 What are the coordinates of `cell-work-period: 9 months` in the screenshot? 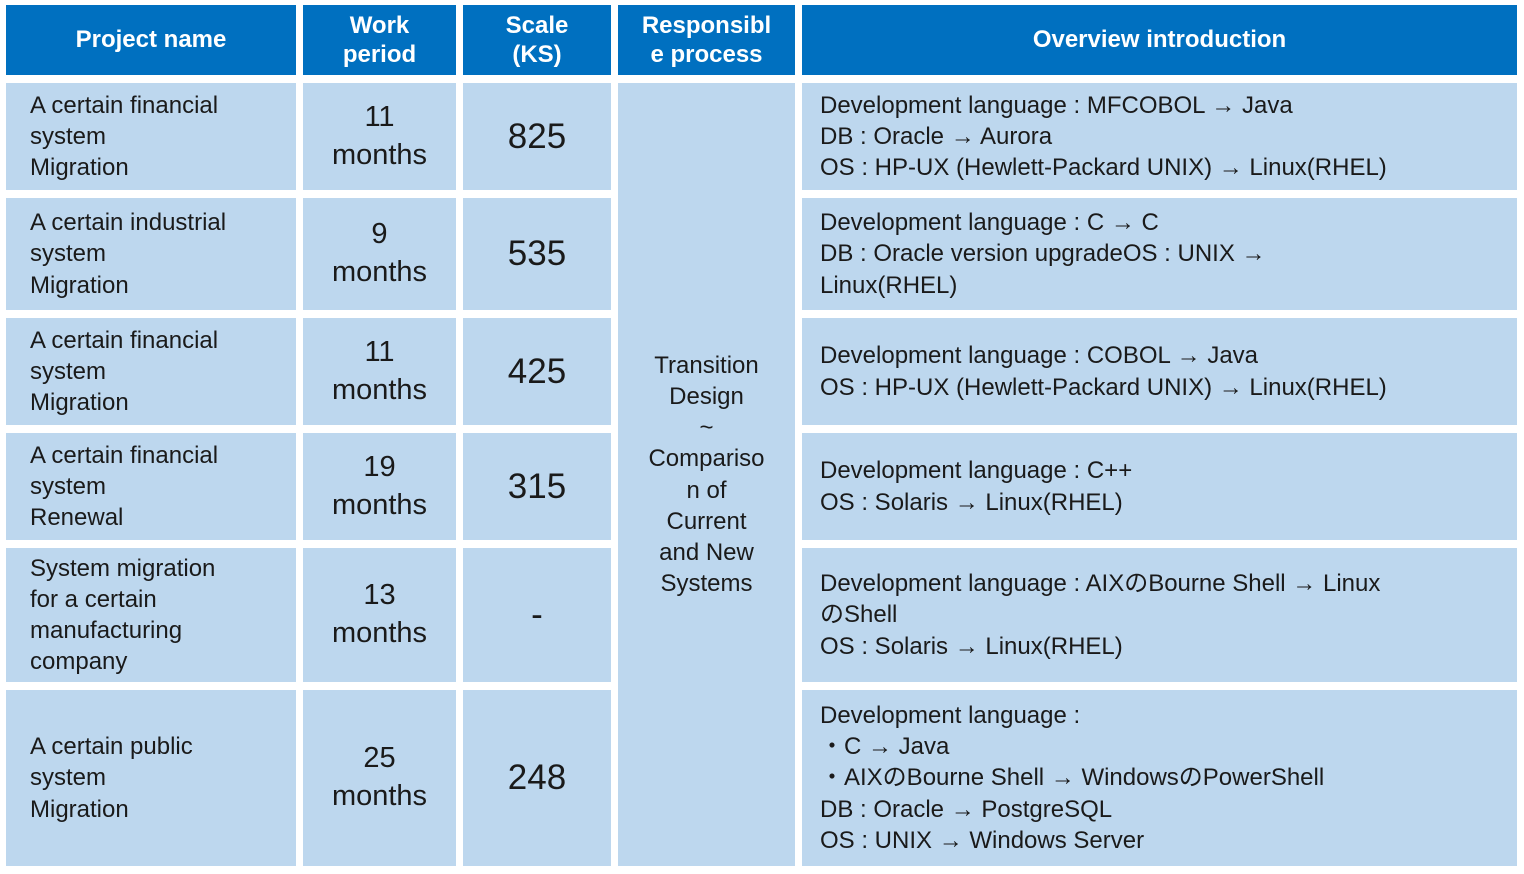 It's located at (379, 254).